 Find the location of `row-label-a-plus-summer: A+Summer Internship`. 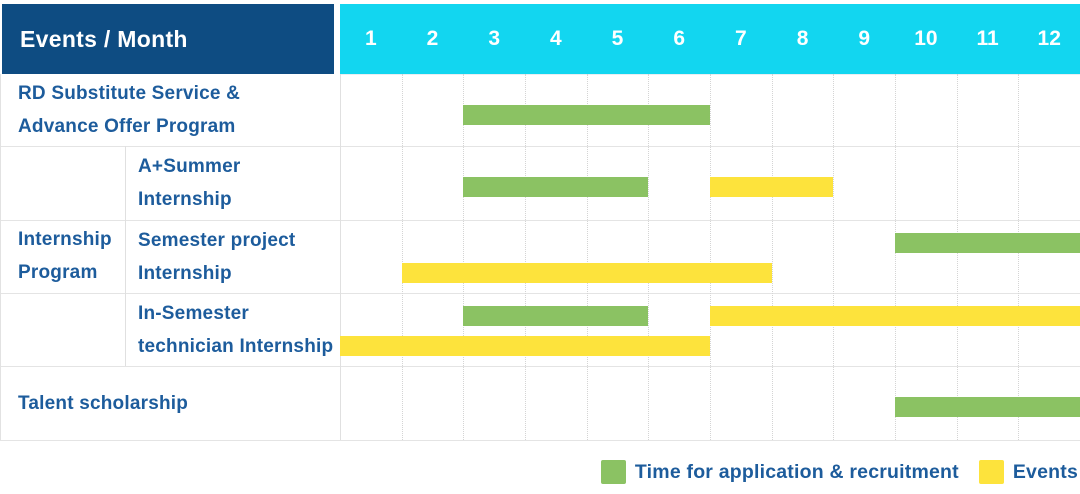

row-label-a-plus-summer: A+Summer Internship is located at coordinates (189, 183).